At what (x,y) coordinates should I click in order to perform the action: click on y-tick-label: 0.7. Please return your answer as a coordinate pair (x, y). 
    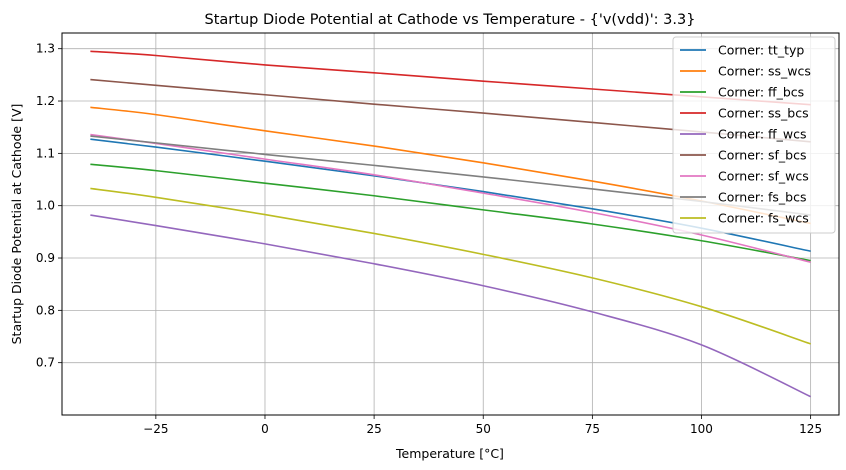
    Looking at the image, I should click on (45, 363).